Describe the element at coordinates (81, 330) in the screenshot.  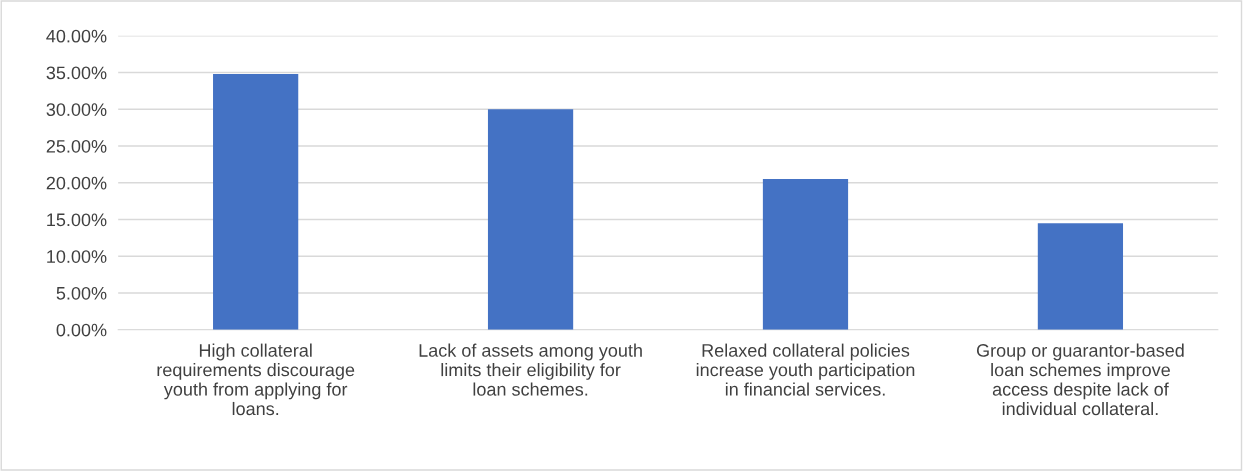
I see `y-tick-label: 0.00%` at that location.